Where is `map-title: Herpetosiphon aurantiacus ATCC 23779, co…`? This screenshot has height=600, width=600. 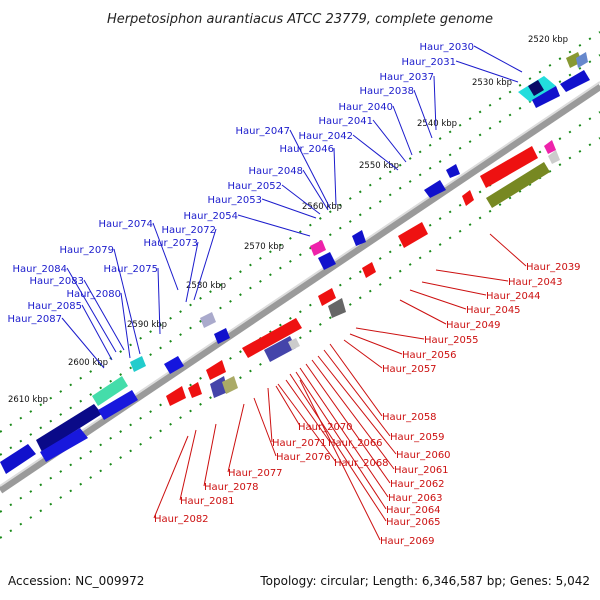
map-title: Herpetosiphon aurantiacus ATCC 23779, co… is located at coordinates (300, 19).